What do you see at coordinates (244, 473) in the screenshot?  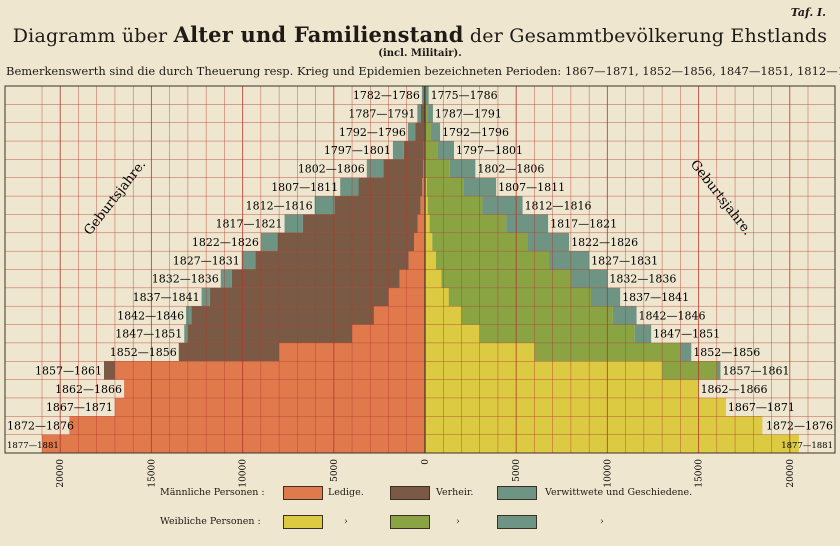 I see `x-tick-label: 10000` at bounding box center [244, 473].